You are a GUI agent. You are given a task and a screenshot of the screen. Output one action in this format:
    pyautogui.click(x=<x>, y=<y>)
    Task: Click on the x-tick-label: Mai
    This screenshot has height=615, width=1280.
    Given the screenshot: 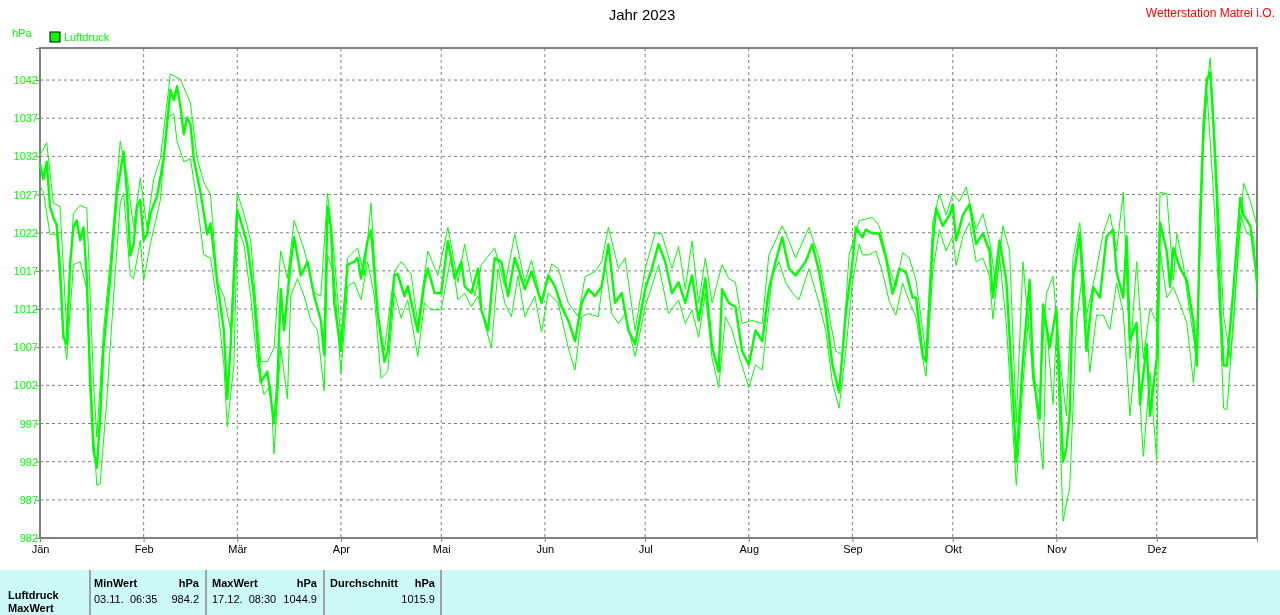 What is the action you would take?
    pyautogui.click(x=441, y=548)
    